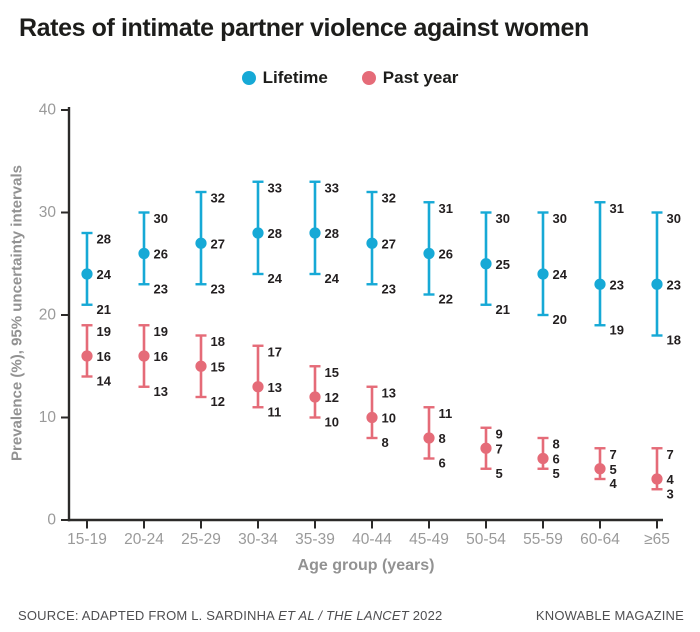  Describe the element at coordinates (552, 269) in the screenshot. I see `error-bar-group: 30 24 20` at that location.